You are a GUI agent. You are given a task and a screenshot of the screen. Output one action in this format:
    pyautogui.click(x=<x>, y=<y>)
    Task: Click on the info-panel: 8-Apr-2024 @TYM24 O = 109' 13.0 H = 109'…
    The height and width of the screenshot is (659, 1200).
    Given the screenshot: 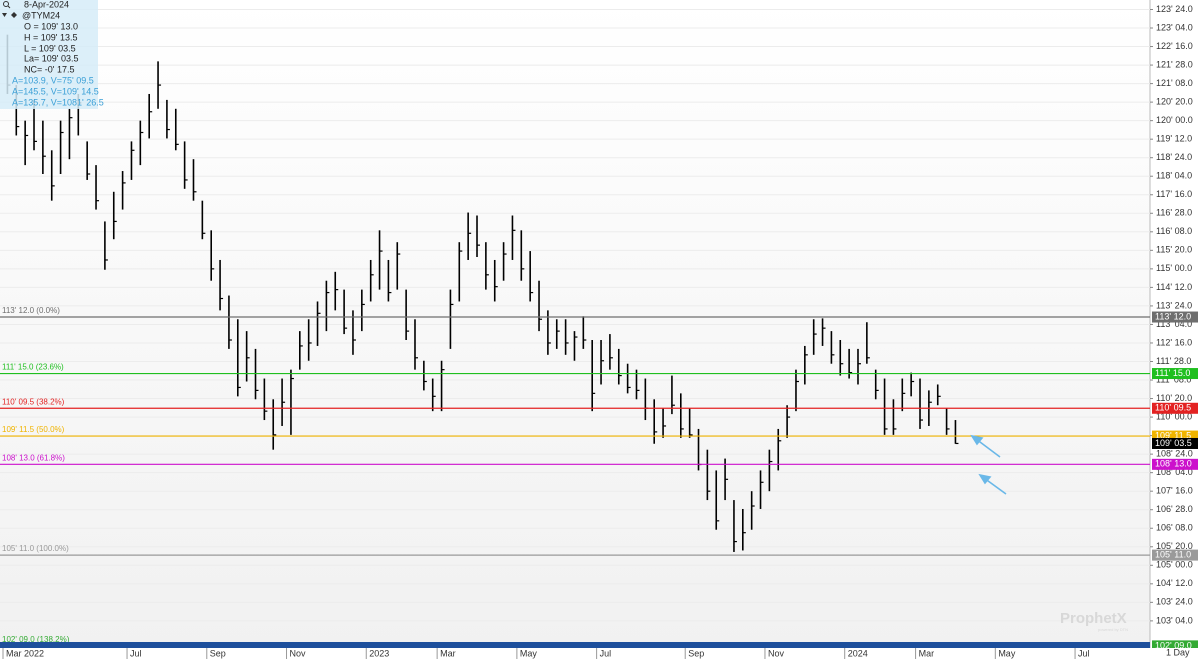 What is the action you would take?
    pyautogui.click(x=52, y=54)
    